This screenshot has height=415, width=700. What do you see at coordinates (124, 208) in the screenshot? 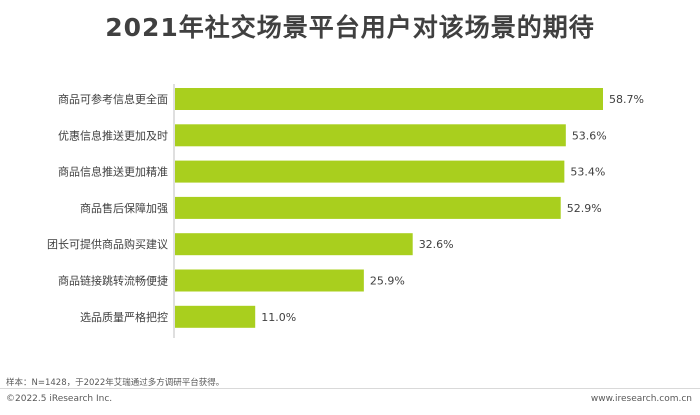
I see `category-label: 商品售后保障加强` at bounding box center [124, 208].